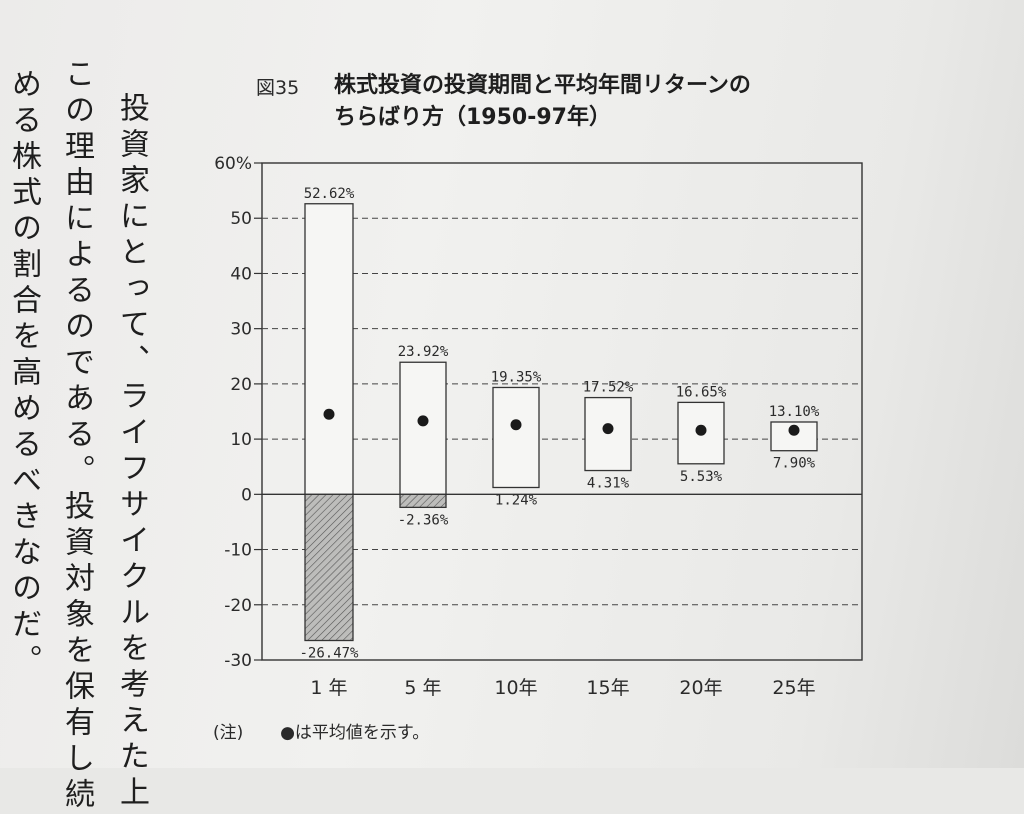 Image resolution: width=1024 pixels, height=814 pixels. Describe the element at coordinates (794, 464) in the screenshot. I see `min-value-label: 7.90%` at that location.